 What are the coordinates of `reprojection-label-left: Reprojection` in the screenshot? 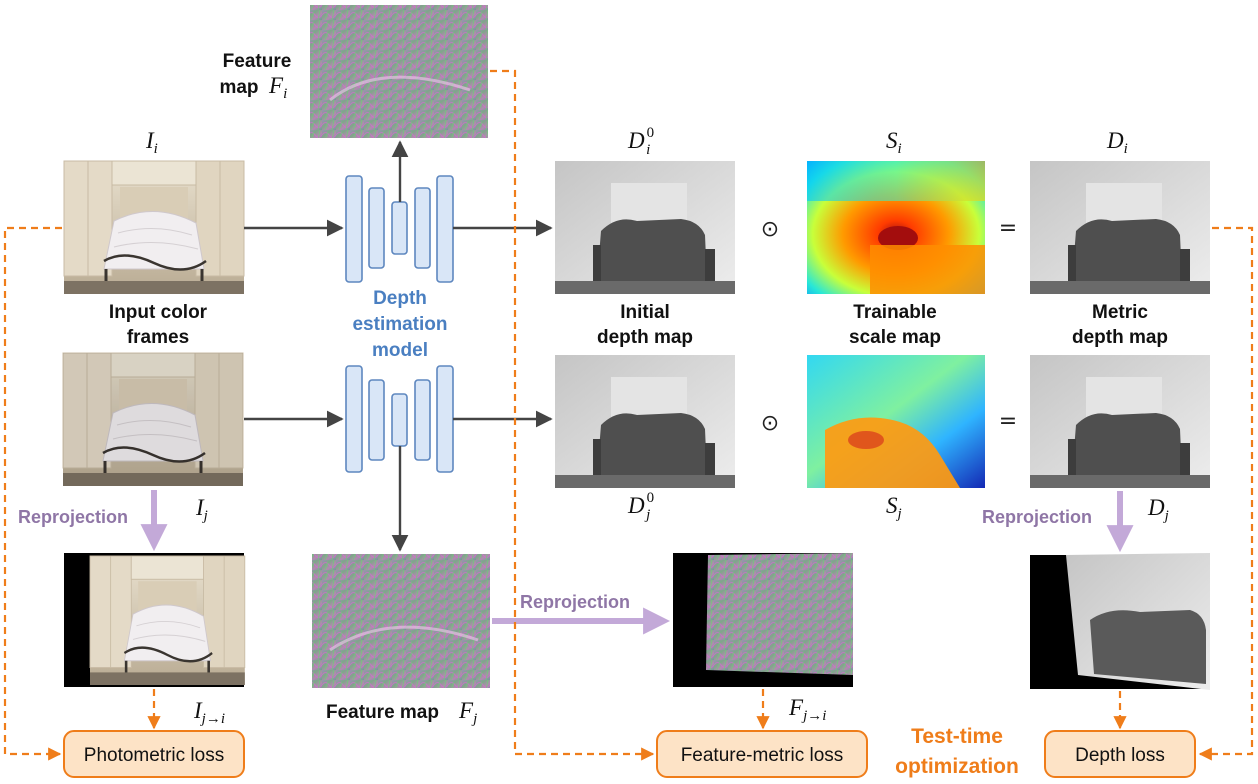 It's located at (73, 517).